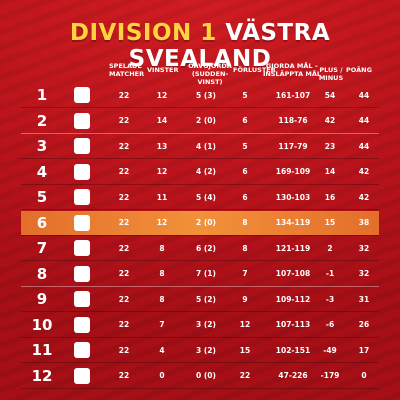 The image size is (400, 400). Describe the element at coordinates (364, 324) in the screenshot. I see `cell-points: 26` at that location.